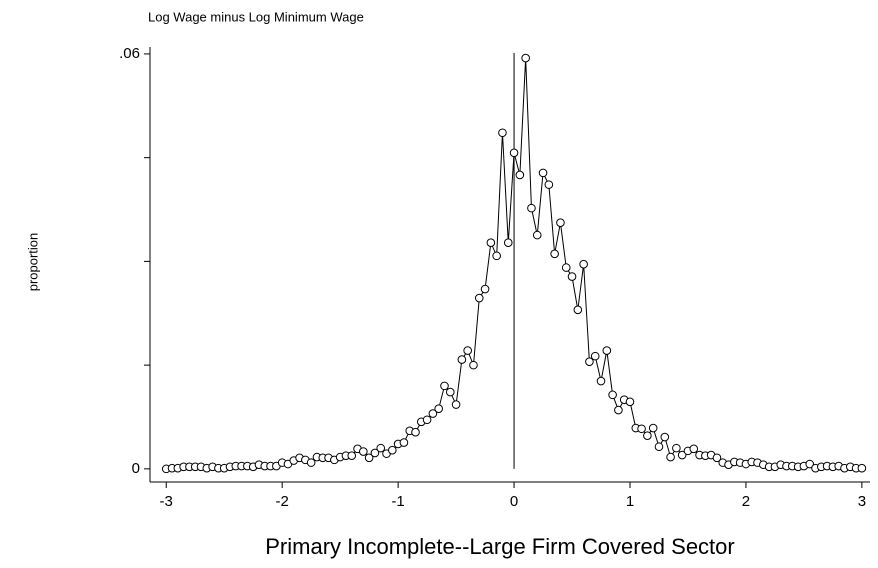 This screenshot has width=878, height=568. Describe the element at coordinates (129, 53) in the screenshot. I see `y-tick-label: .06` at that location.